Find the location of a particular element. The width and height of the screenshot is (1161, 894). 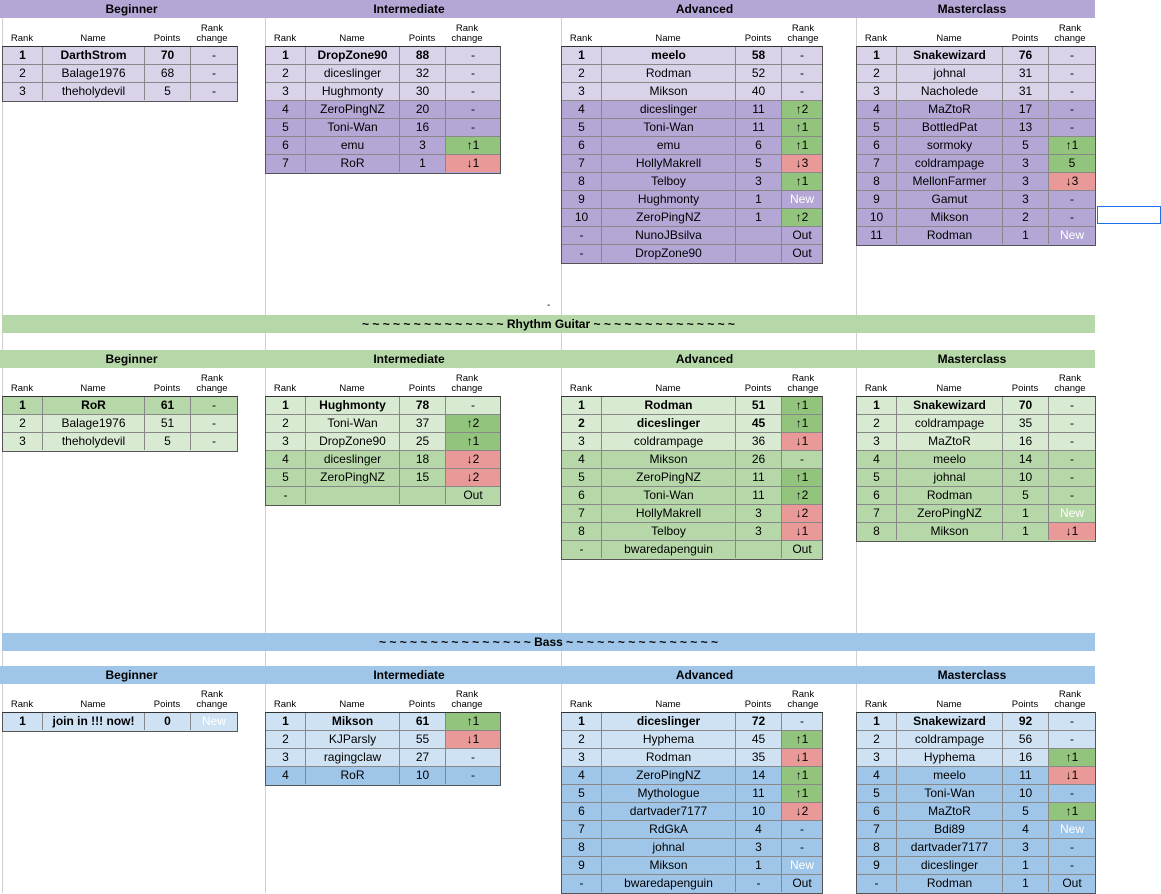

cell-name: MaZtoR is located at coordinates (950, 441).